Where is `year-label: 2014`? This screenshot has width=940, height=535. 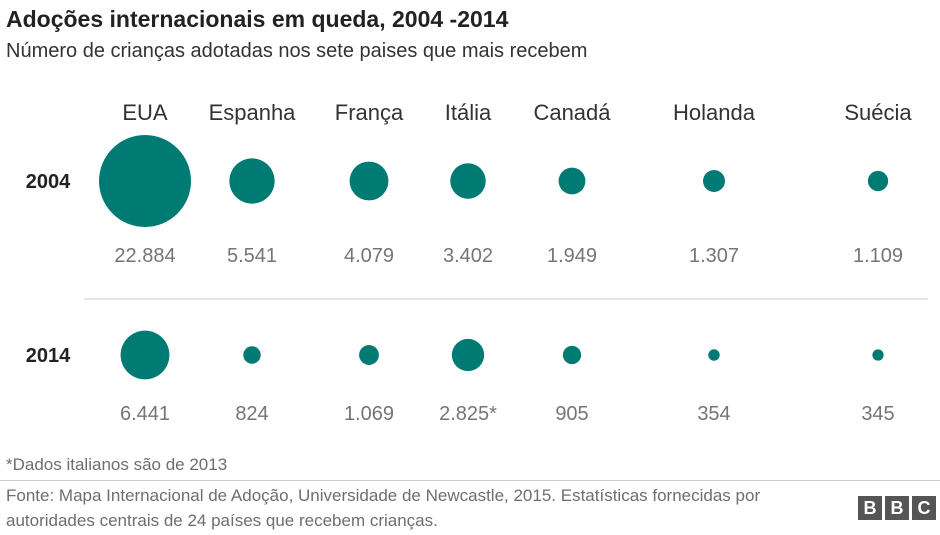
year-label: 2014 is located at coordinates (48, 356).